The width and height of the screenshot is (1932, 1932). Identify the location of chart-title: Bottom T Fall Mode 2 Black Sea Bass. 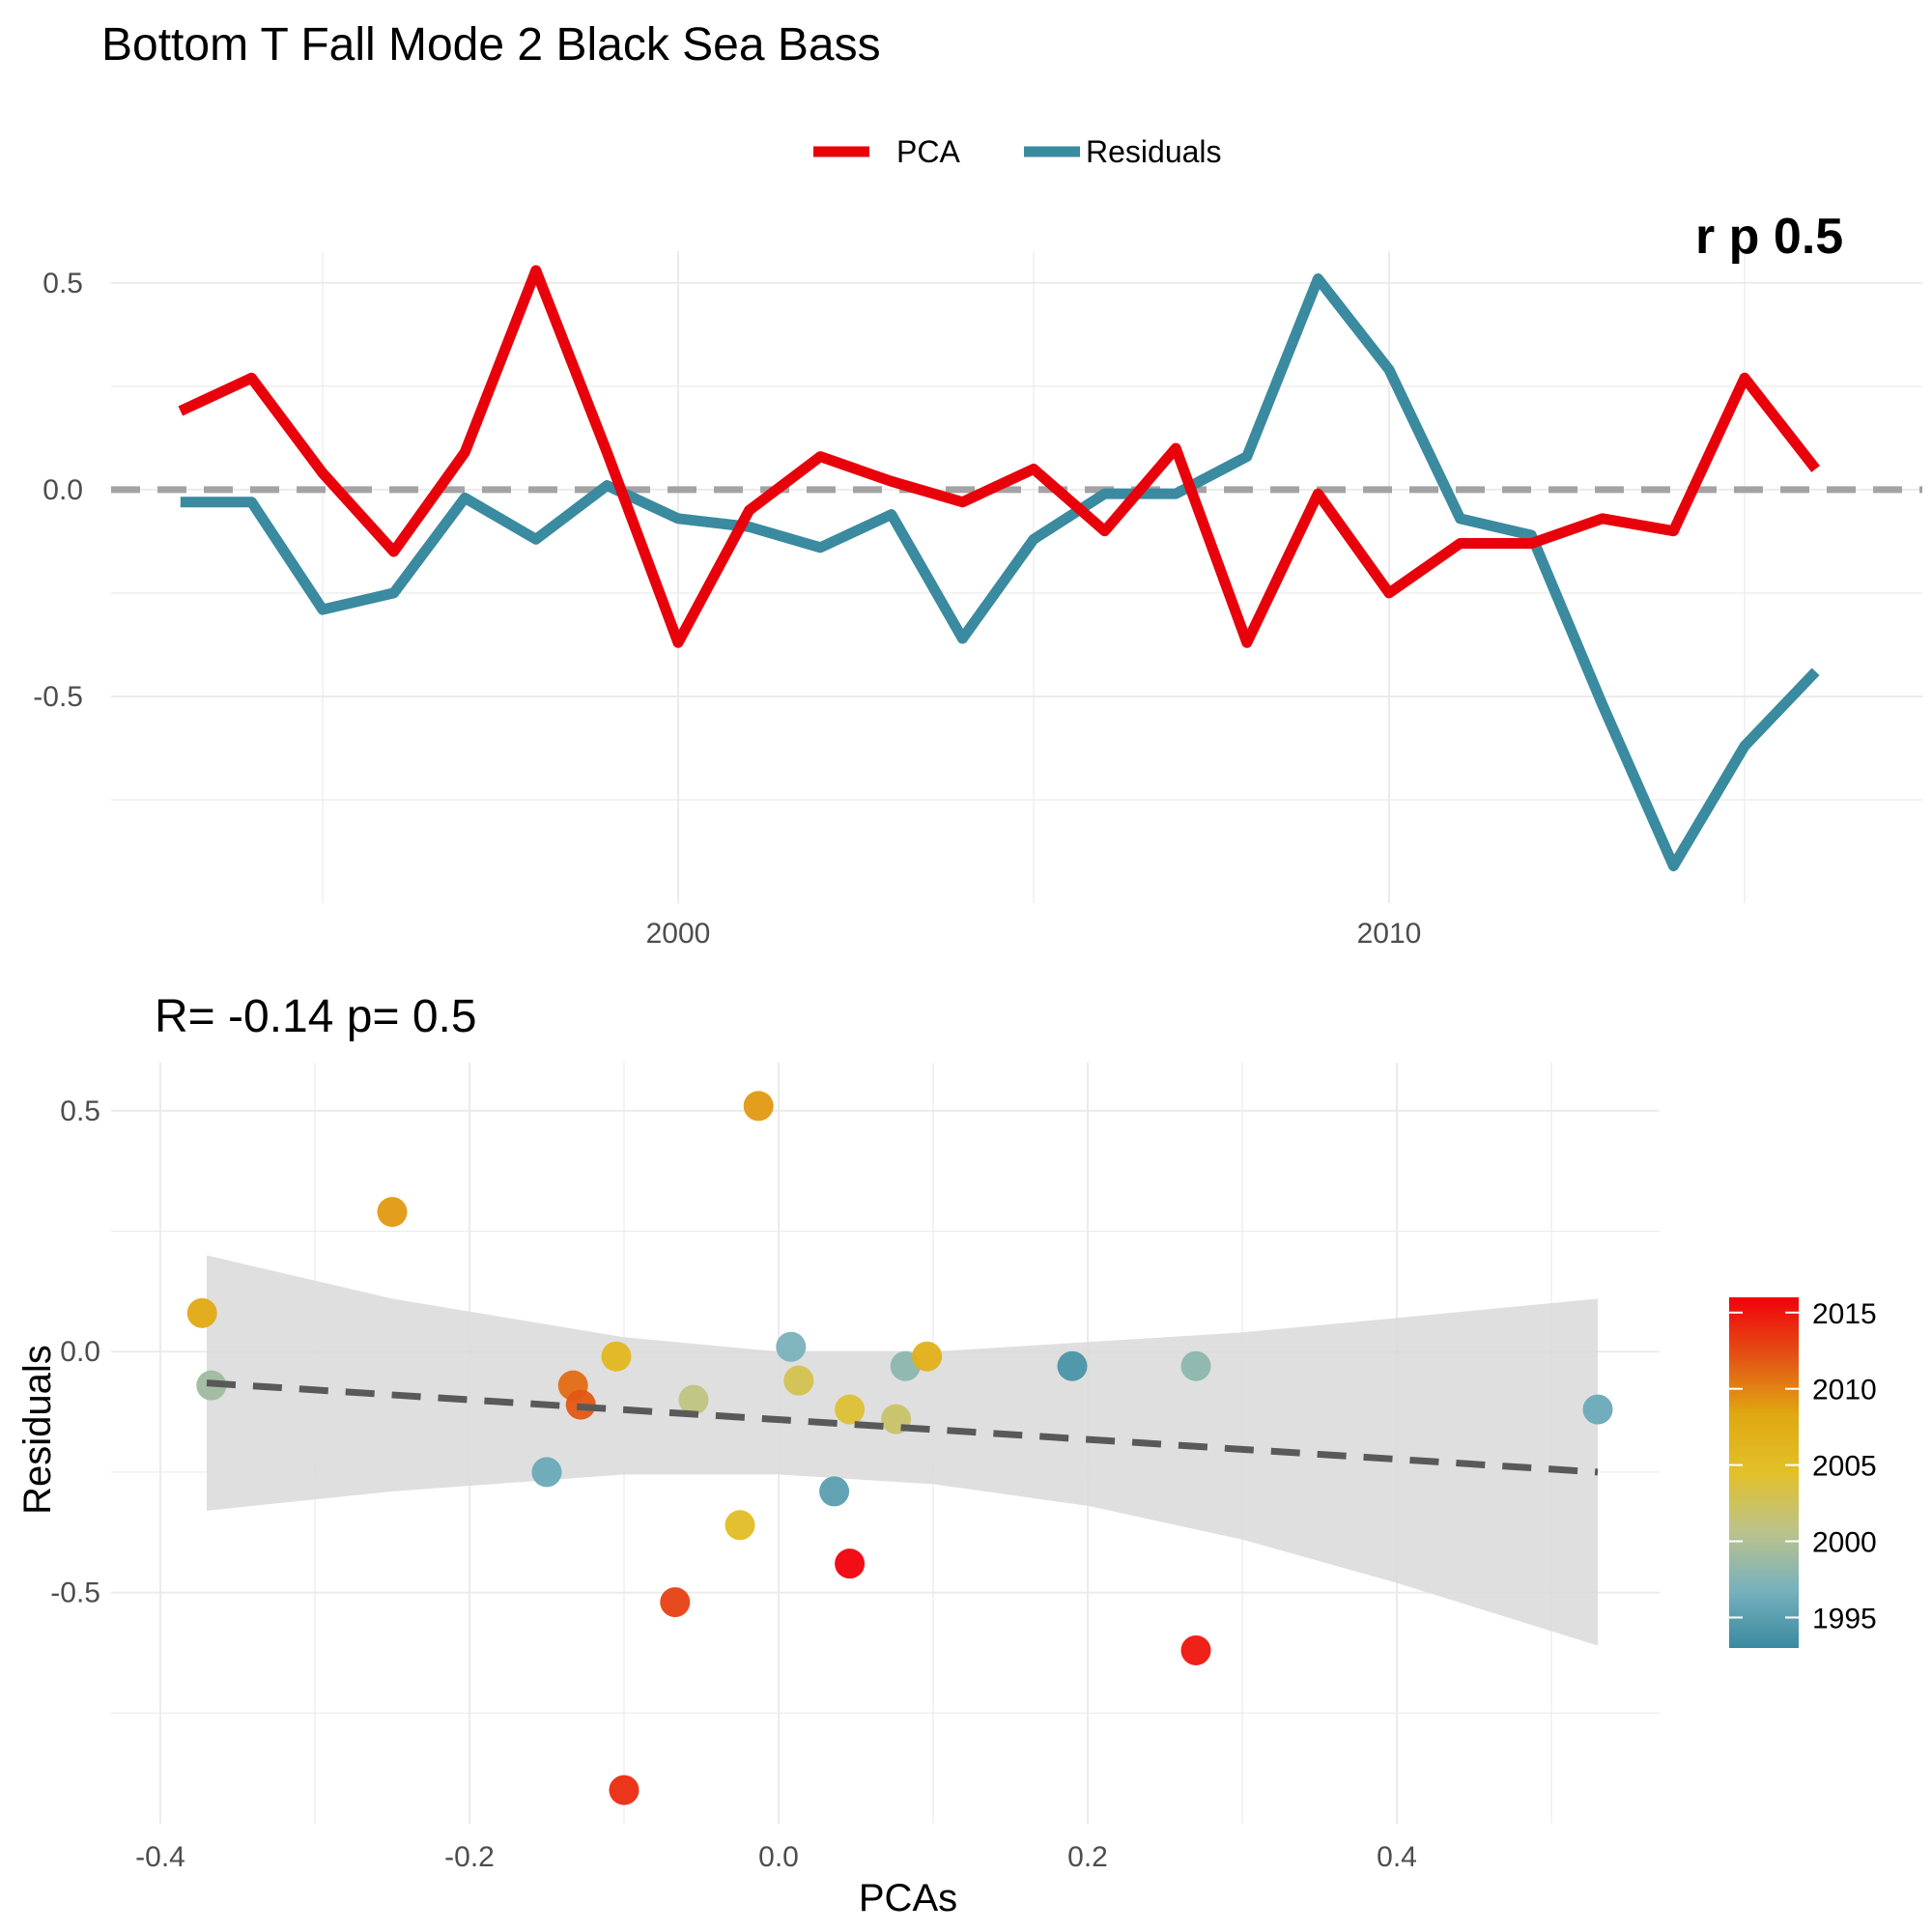
(491, 45).